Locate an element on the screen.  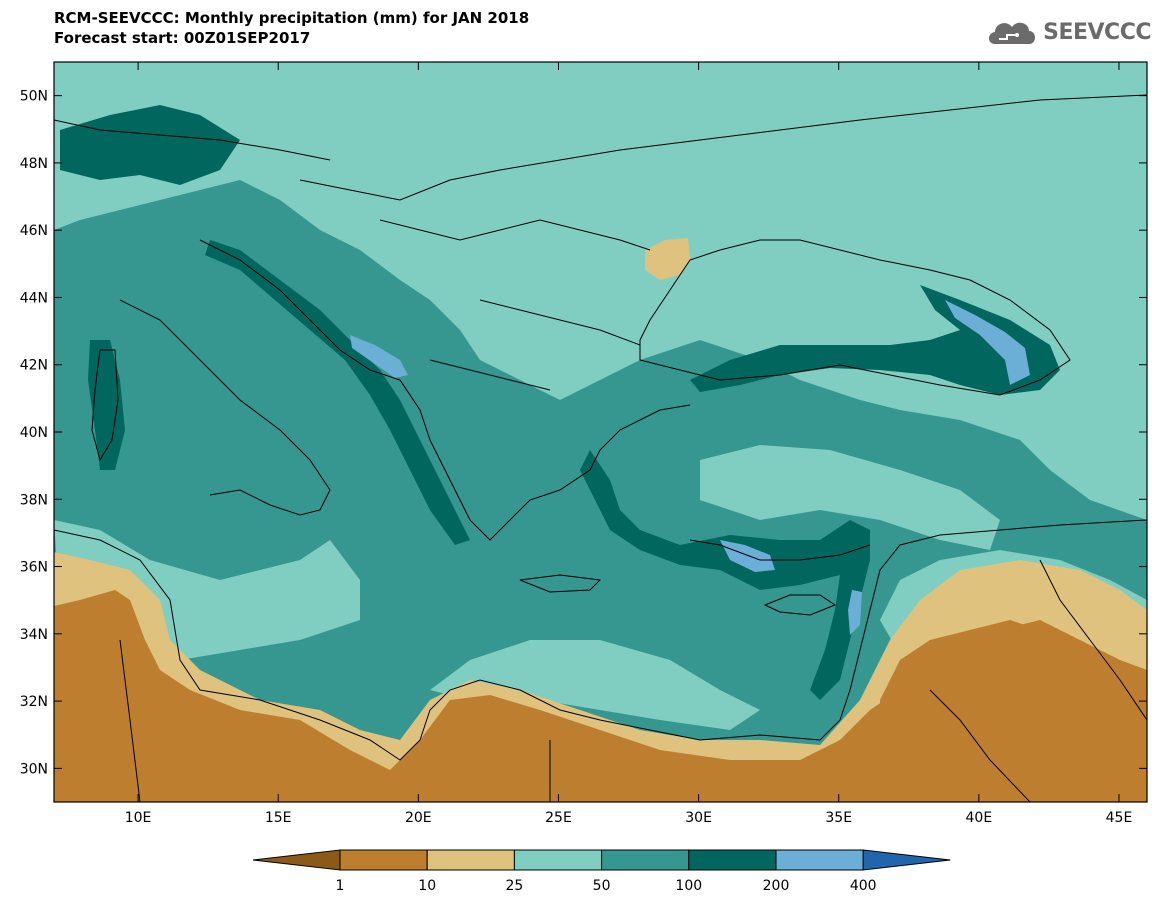
field-200-400-lebanon is located at coordinates (855, 612).